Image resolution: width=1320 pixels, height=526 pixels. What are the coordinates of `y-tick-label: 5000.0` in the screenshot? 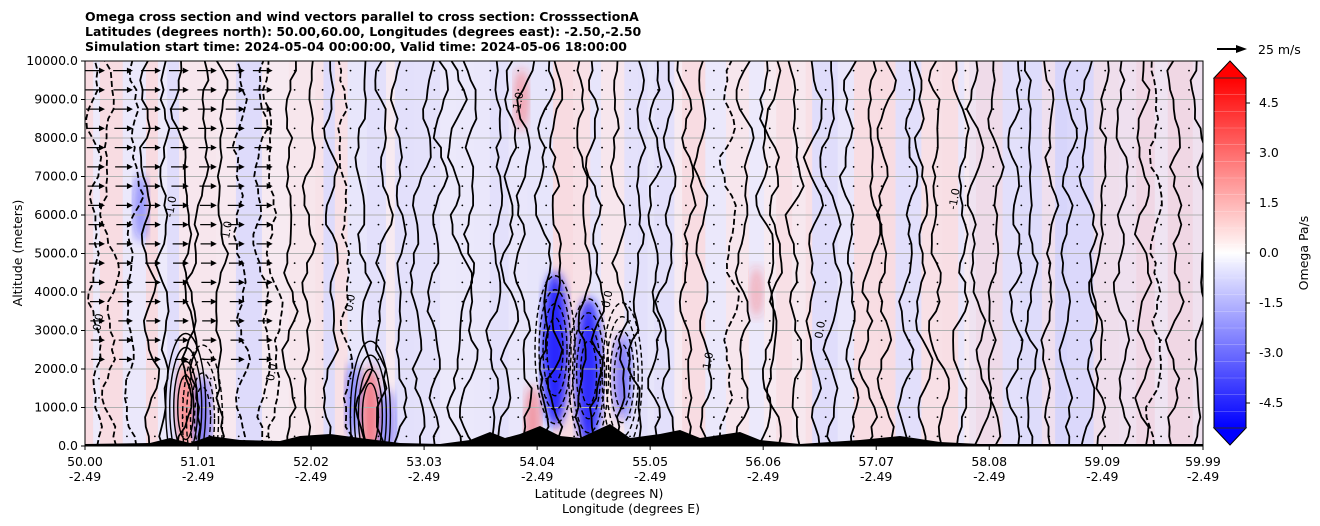 It's located at (56, 253).